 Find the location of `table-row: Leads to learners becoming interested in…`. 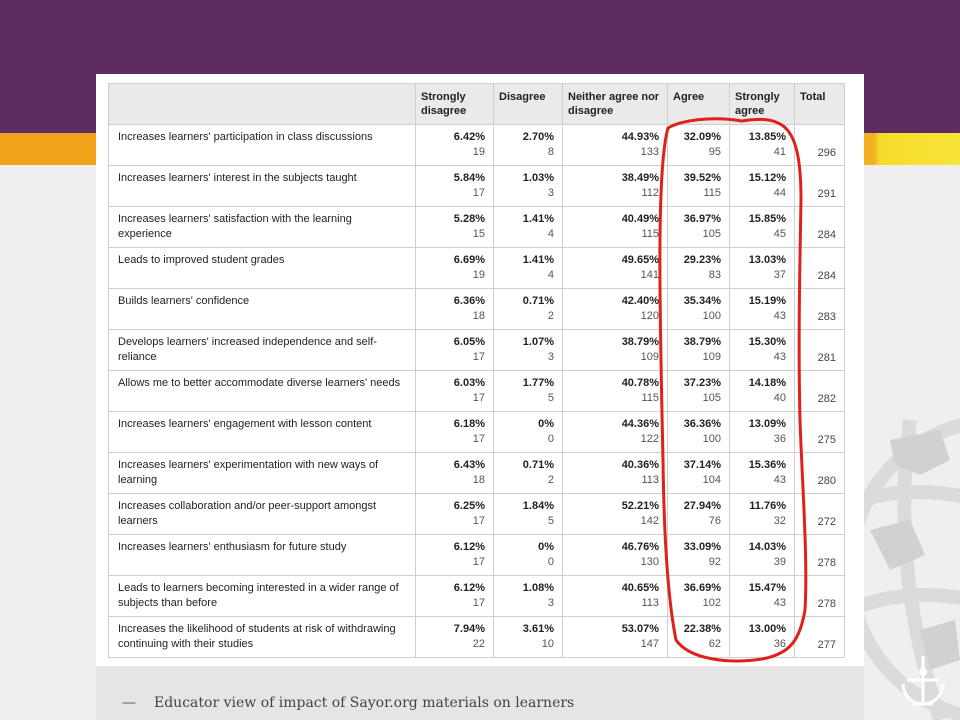

table-row: Leads to learners becoming interested in… is located at coordinates (476, 596).